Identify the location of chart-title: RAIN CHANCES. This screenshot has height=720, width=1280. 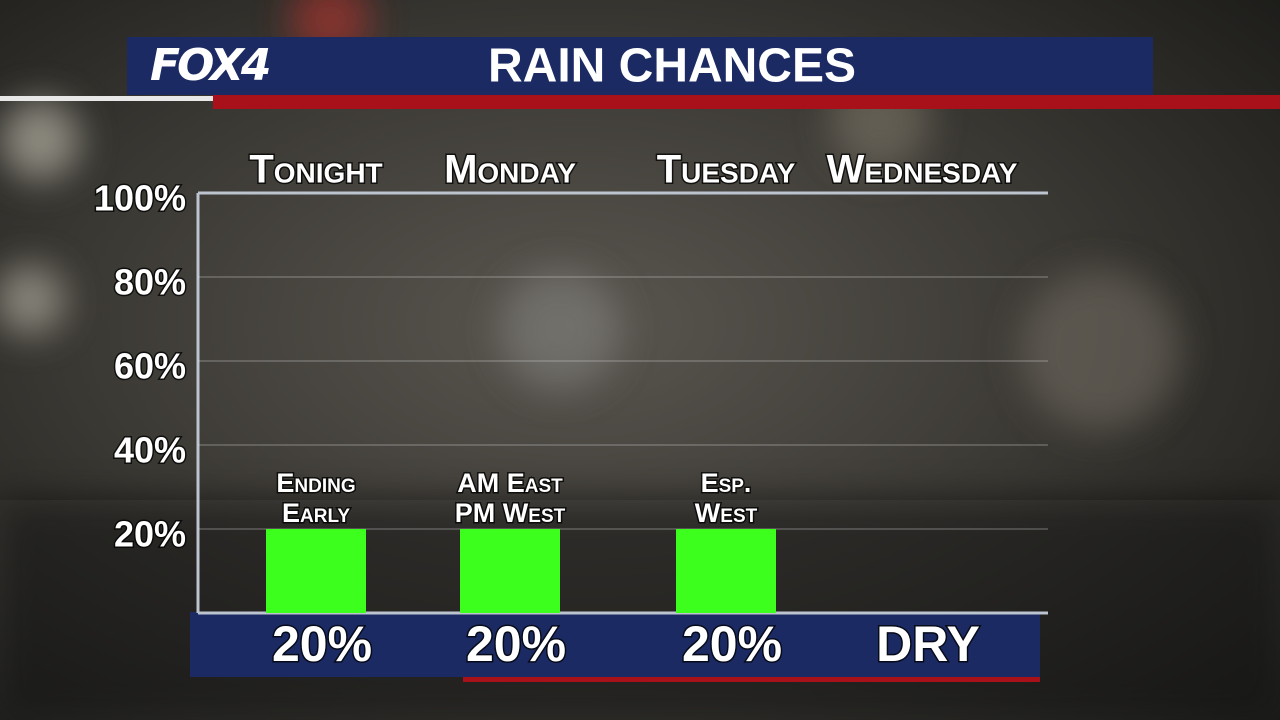
(672, 66).